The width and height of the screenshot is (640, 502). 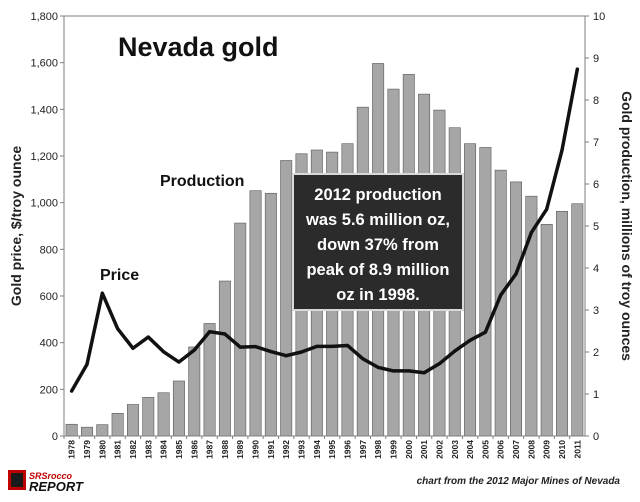 What do you see at coordinates (118, 449) in the screenshot?
I see `x-tick-label-1981: 1981` at bounding box center [118, 449].